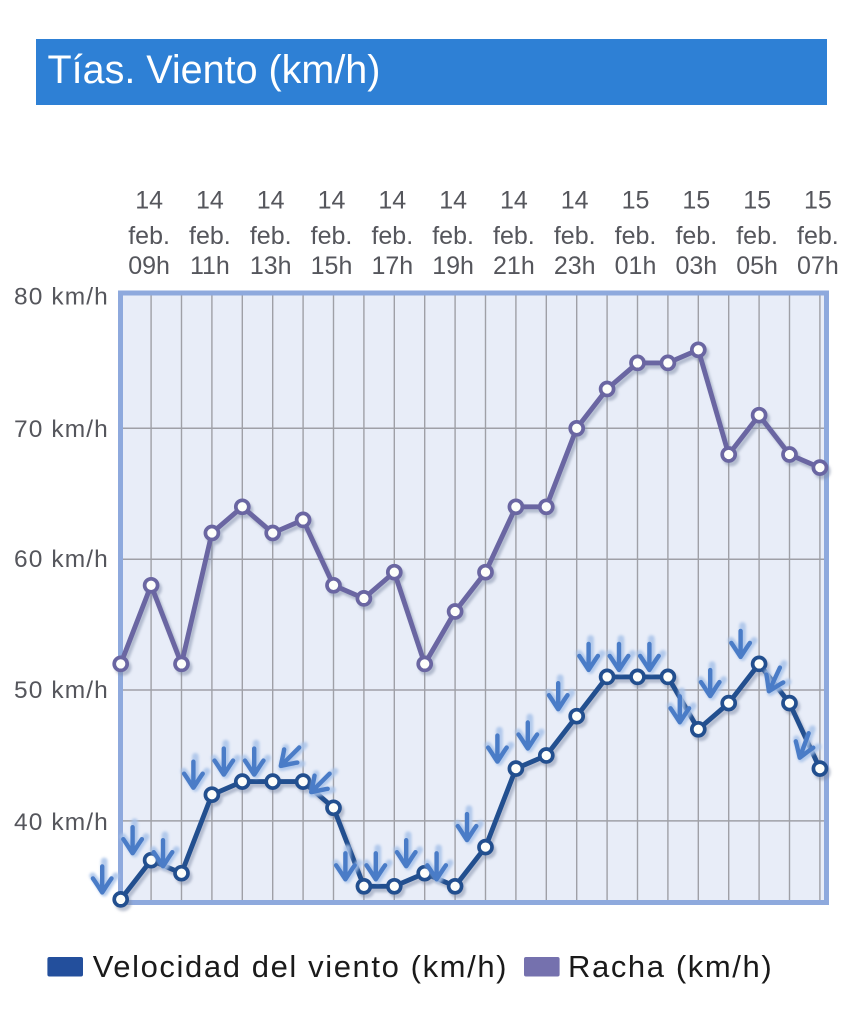  What do you see at coordinates (670, 966) in the screenshot?
I see `svg-text: Racha (km/h)` at bounding box center [670, 966].